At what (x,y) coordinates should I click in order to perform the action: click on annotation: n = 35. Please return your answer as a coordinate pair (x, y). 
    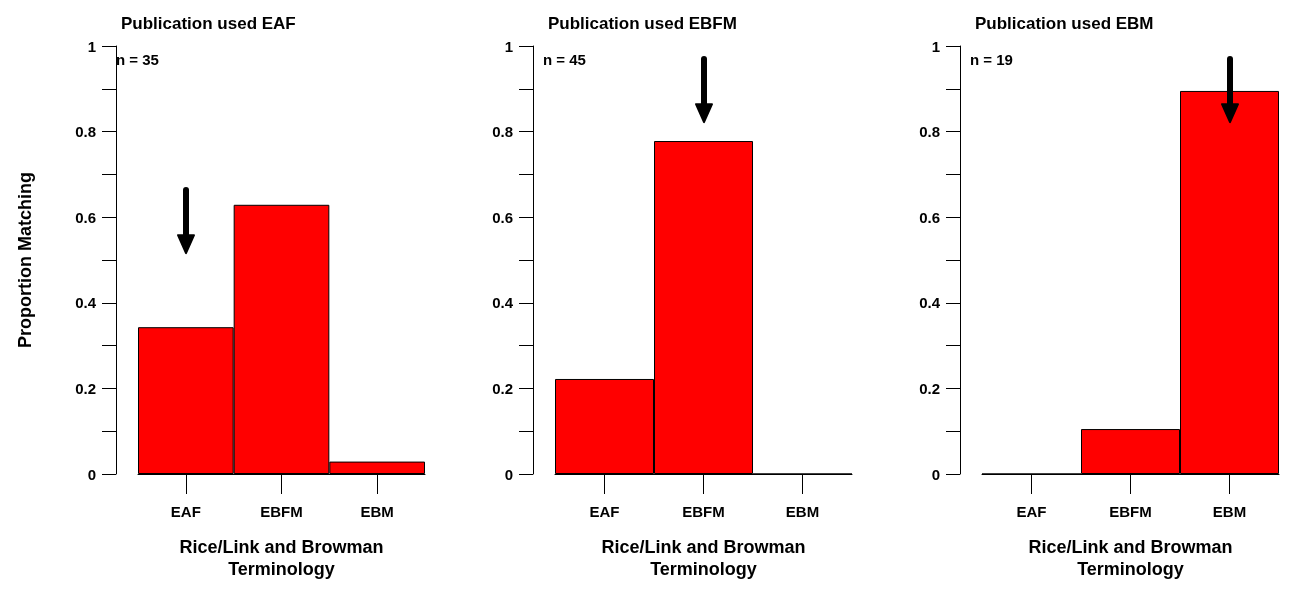
    Looking at the image, I should click on (137, 59).